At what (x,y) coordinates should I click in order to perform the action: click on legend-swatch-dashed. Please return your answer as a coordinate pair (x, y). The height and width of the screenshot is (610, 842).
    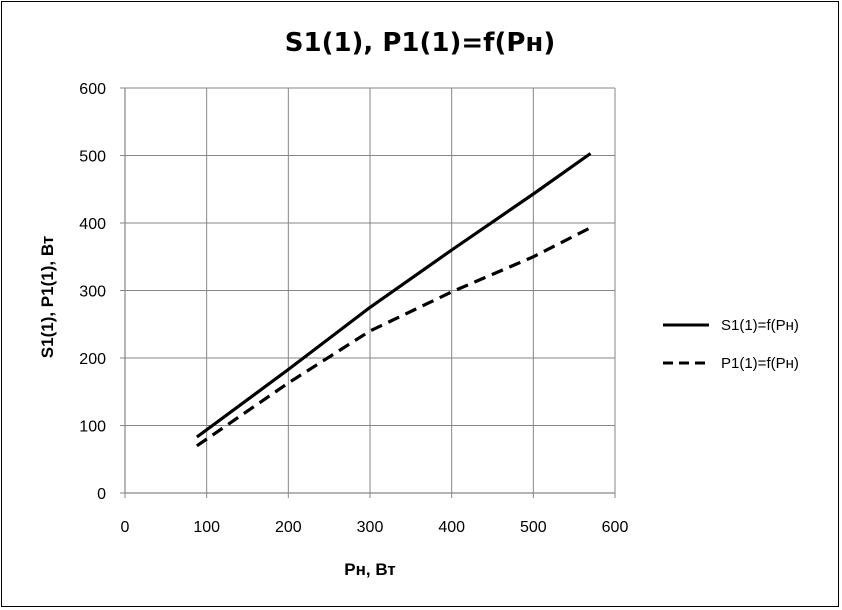
    Looking at the image, I should click on (686, 363).